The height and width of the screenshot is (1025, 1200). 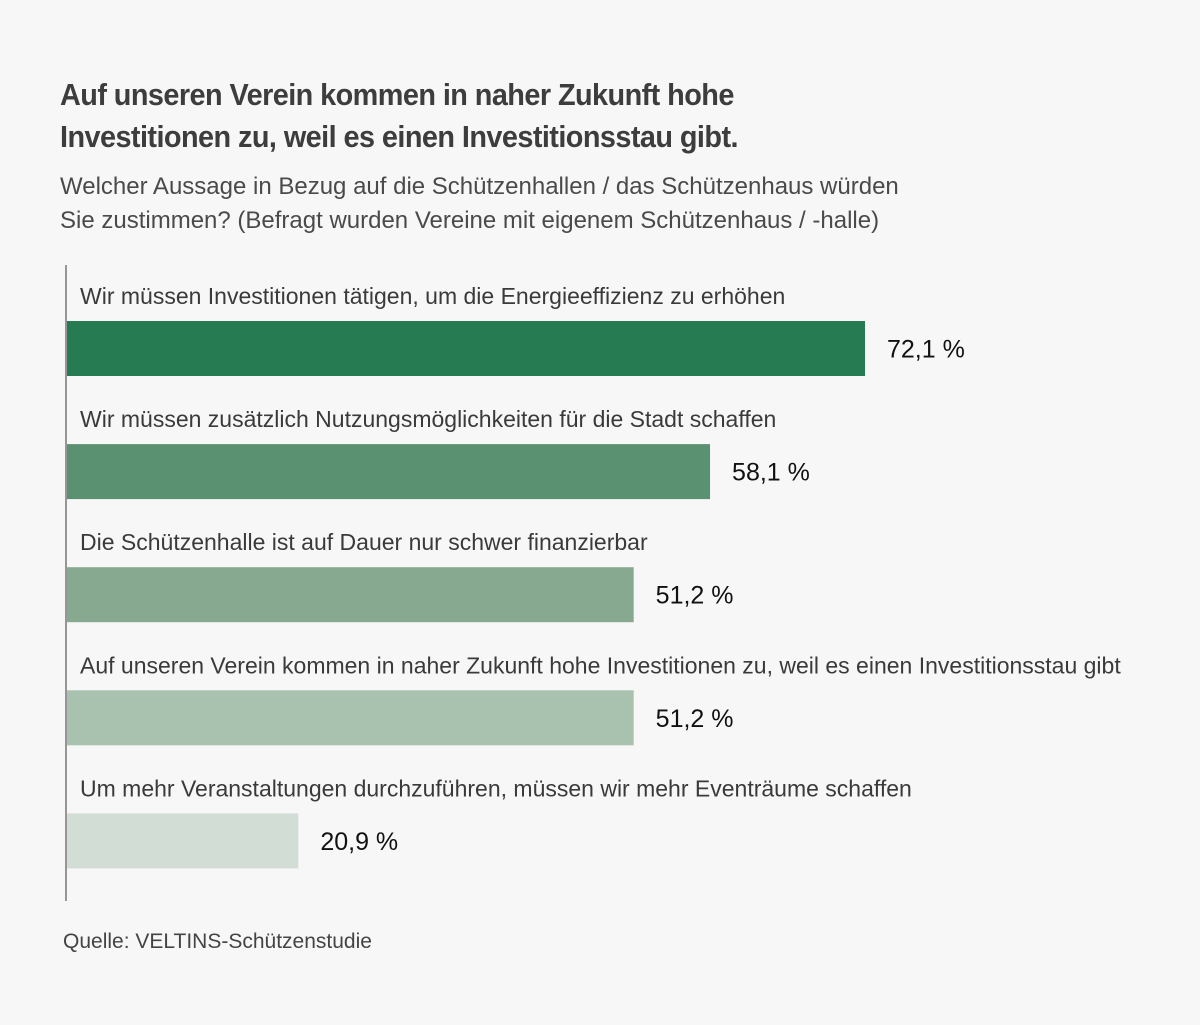 I want to click on value-label: 72,1 %, so click(x=926, y=350).